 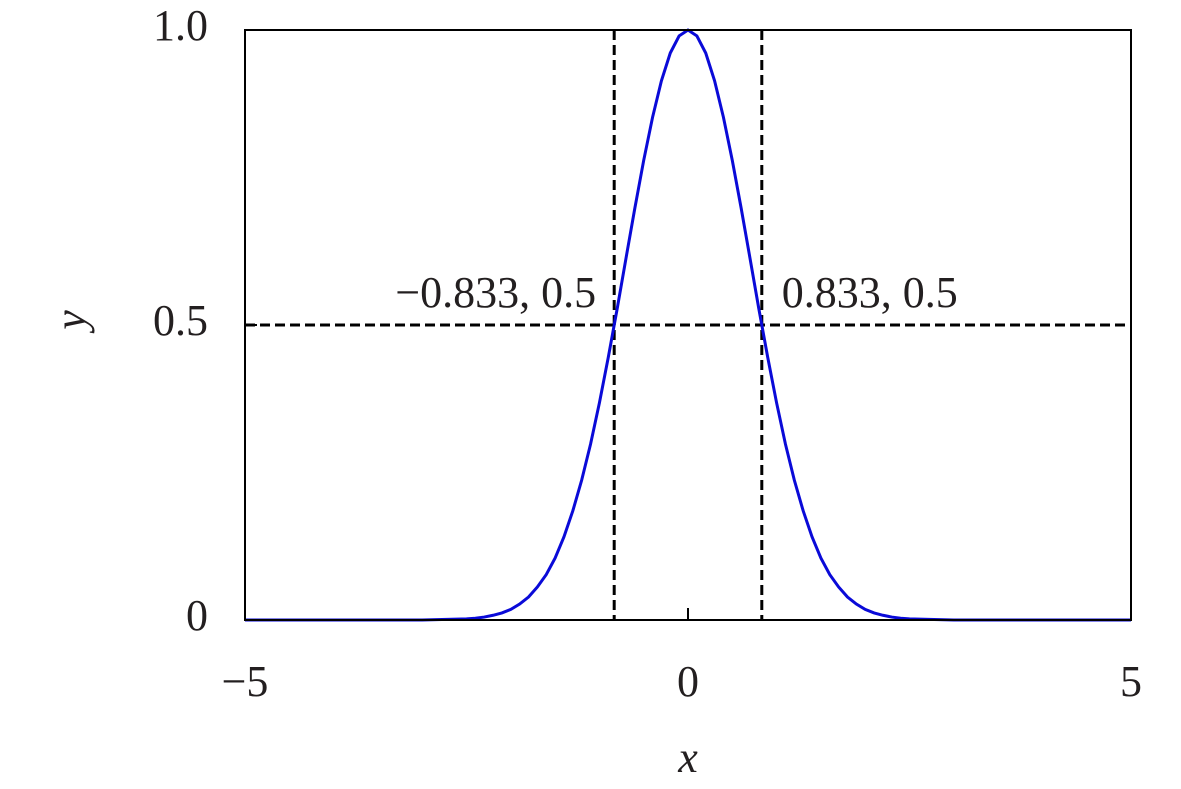 I want to click on annotation: −0.833, 0.5, so click(x=495, y=292).